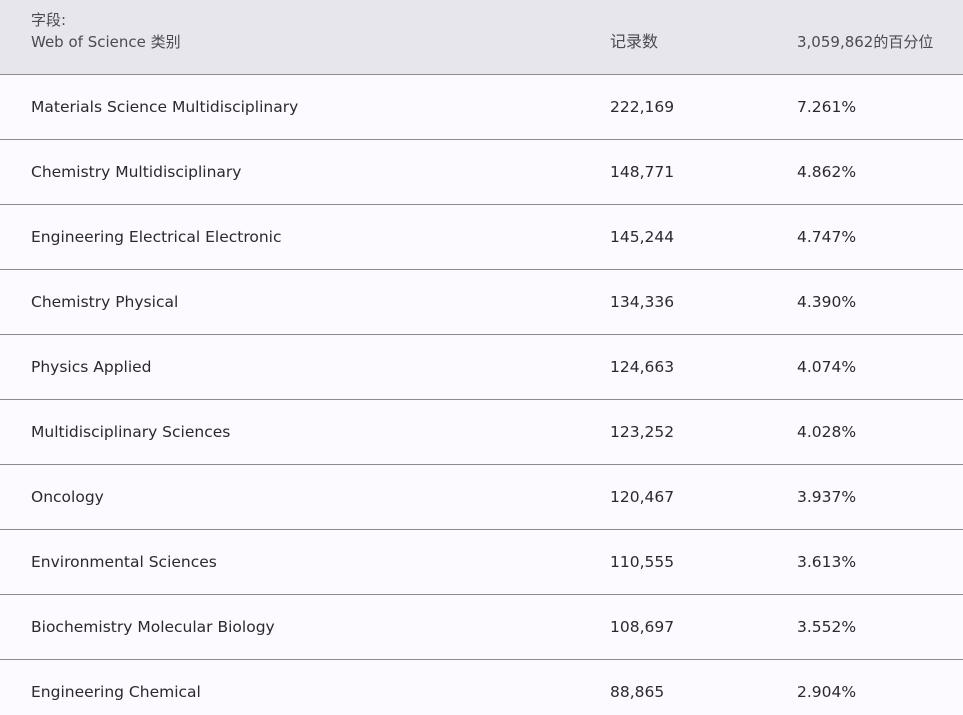 The width and height of the screenshot is (963, 715). What do you see at coordinates (865, 42) in the screenshot?
I see `percent-column-header: 3,059,862的百分位` at bounding box center [865, 42].